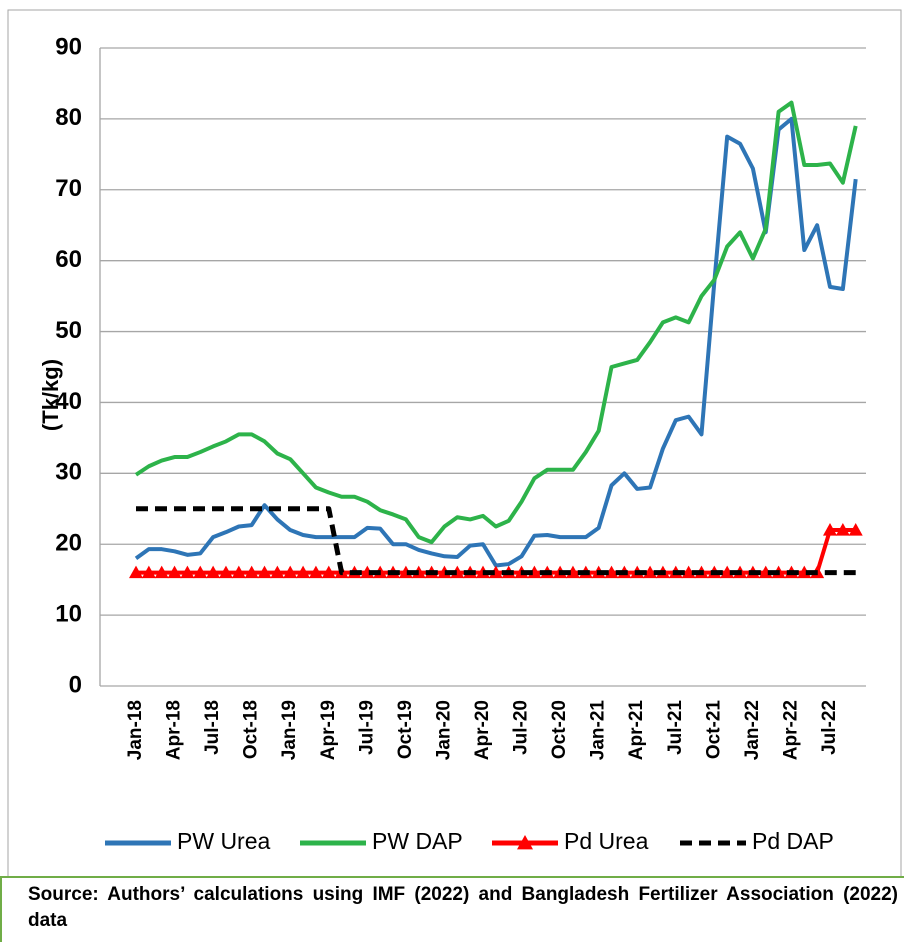 Image resolution: width=904 pixels, height=942 pixels. What do you see at coordinates (675, 727) in the screenshot?
I see `x-tick-label: Jul-21` at bounding box center [675, 727].